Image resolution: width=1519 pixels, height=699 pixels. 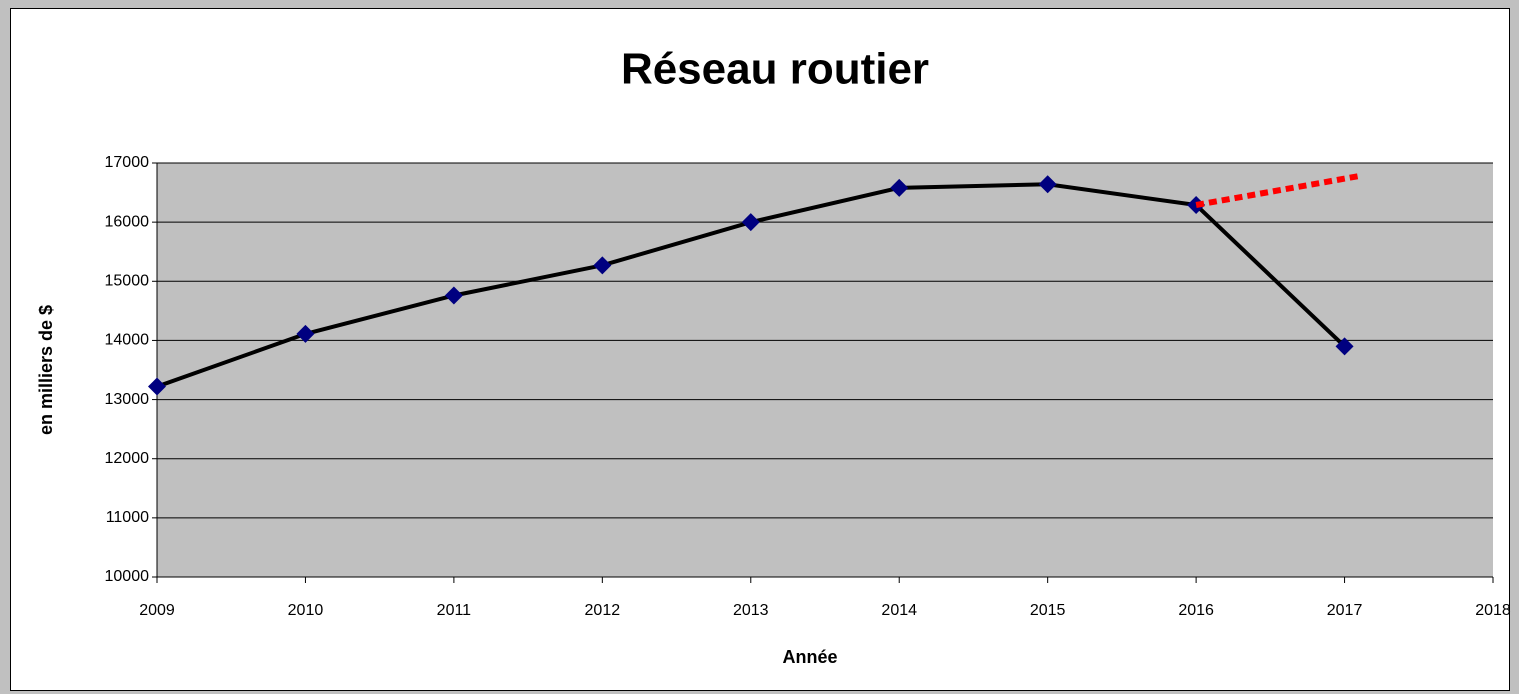 I want to click on y-tick-label: 12000, so click(x=127, y=458).